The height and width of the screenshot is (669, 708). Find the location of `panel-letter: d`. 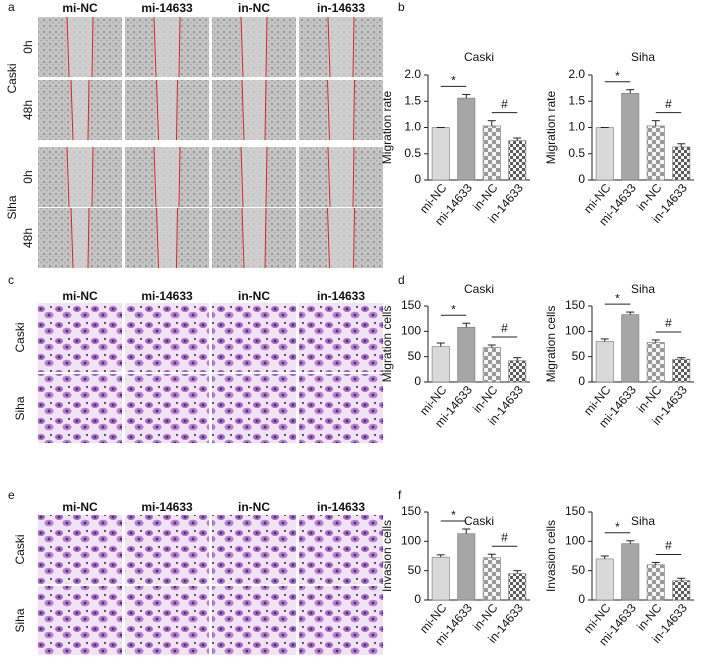

panel-letter: d is located at coordinates (401, 280).